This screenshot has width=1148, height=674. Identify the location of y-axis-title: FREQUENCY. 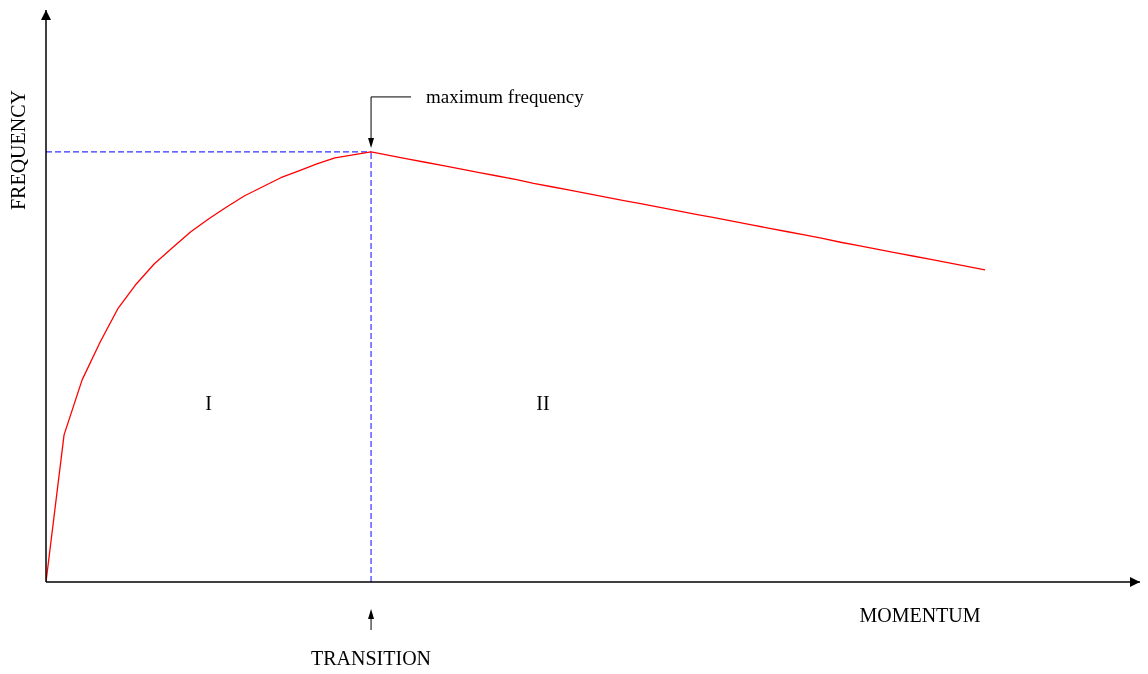
(17, 150).